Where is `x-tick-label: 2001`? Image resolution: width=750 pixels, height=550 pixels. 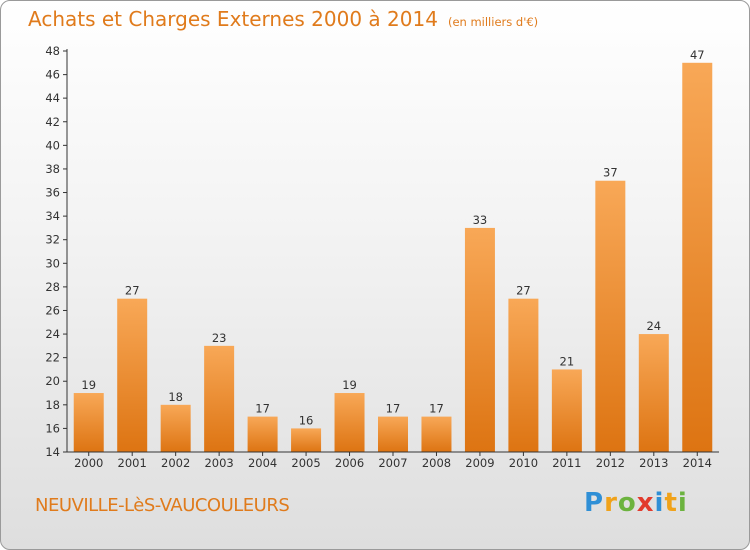 x-tick-label: 2001 is located at coordinates (132, 463).